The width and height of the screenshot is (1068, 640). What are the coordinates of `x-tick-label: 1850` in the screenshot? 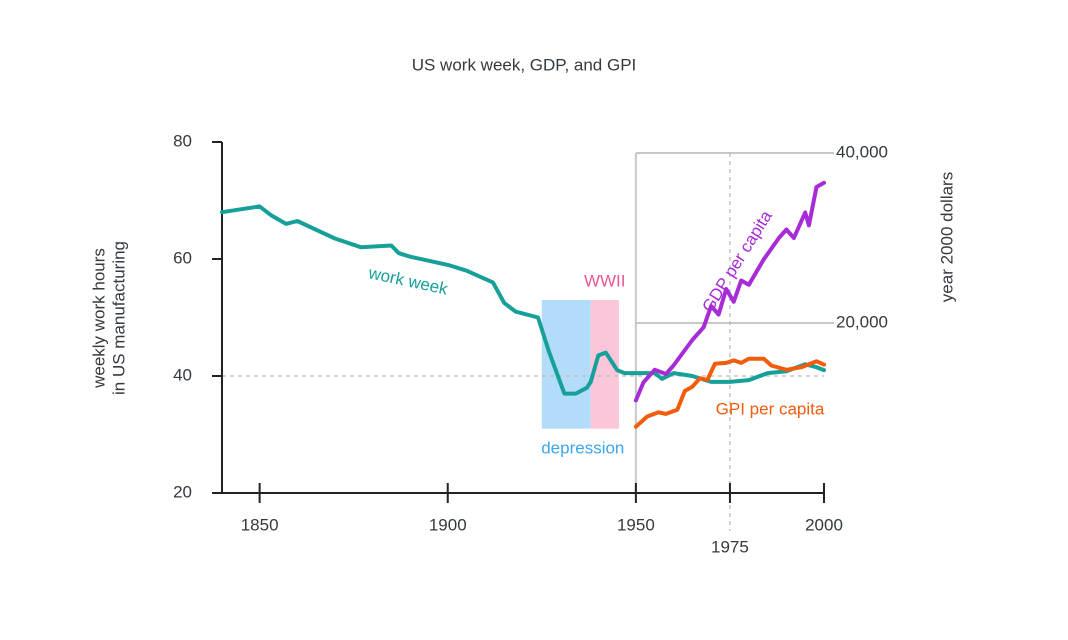 It's located at (260, 524).